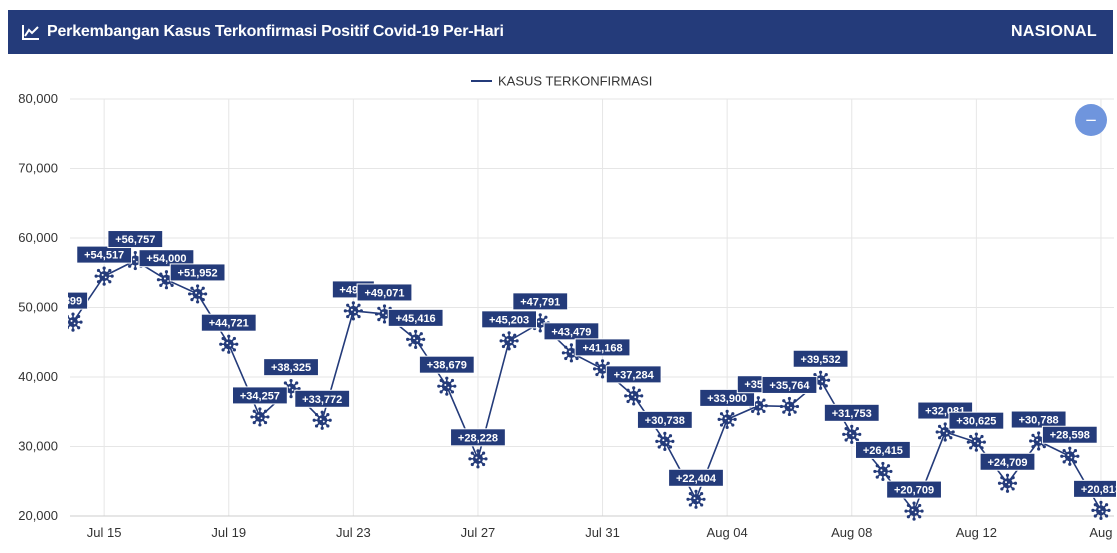 The image size is (1117, 553). I want to click on data-label-text: +51,952, so click(198, 273).